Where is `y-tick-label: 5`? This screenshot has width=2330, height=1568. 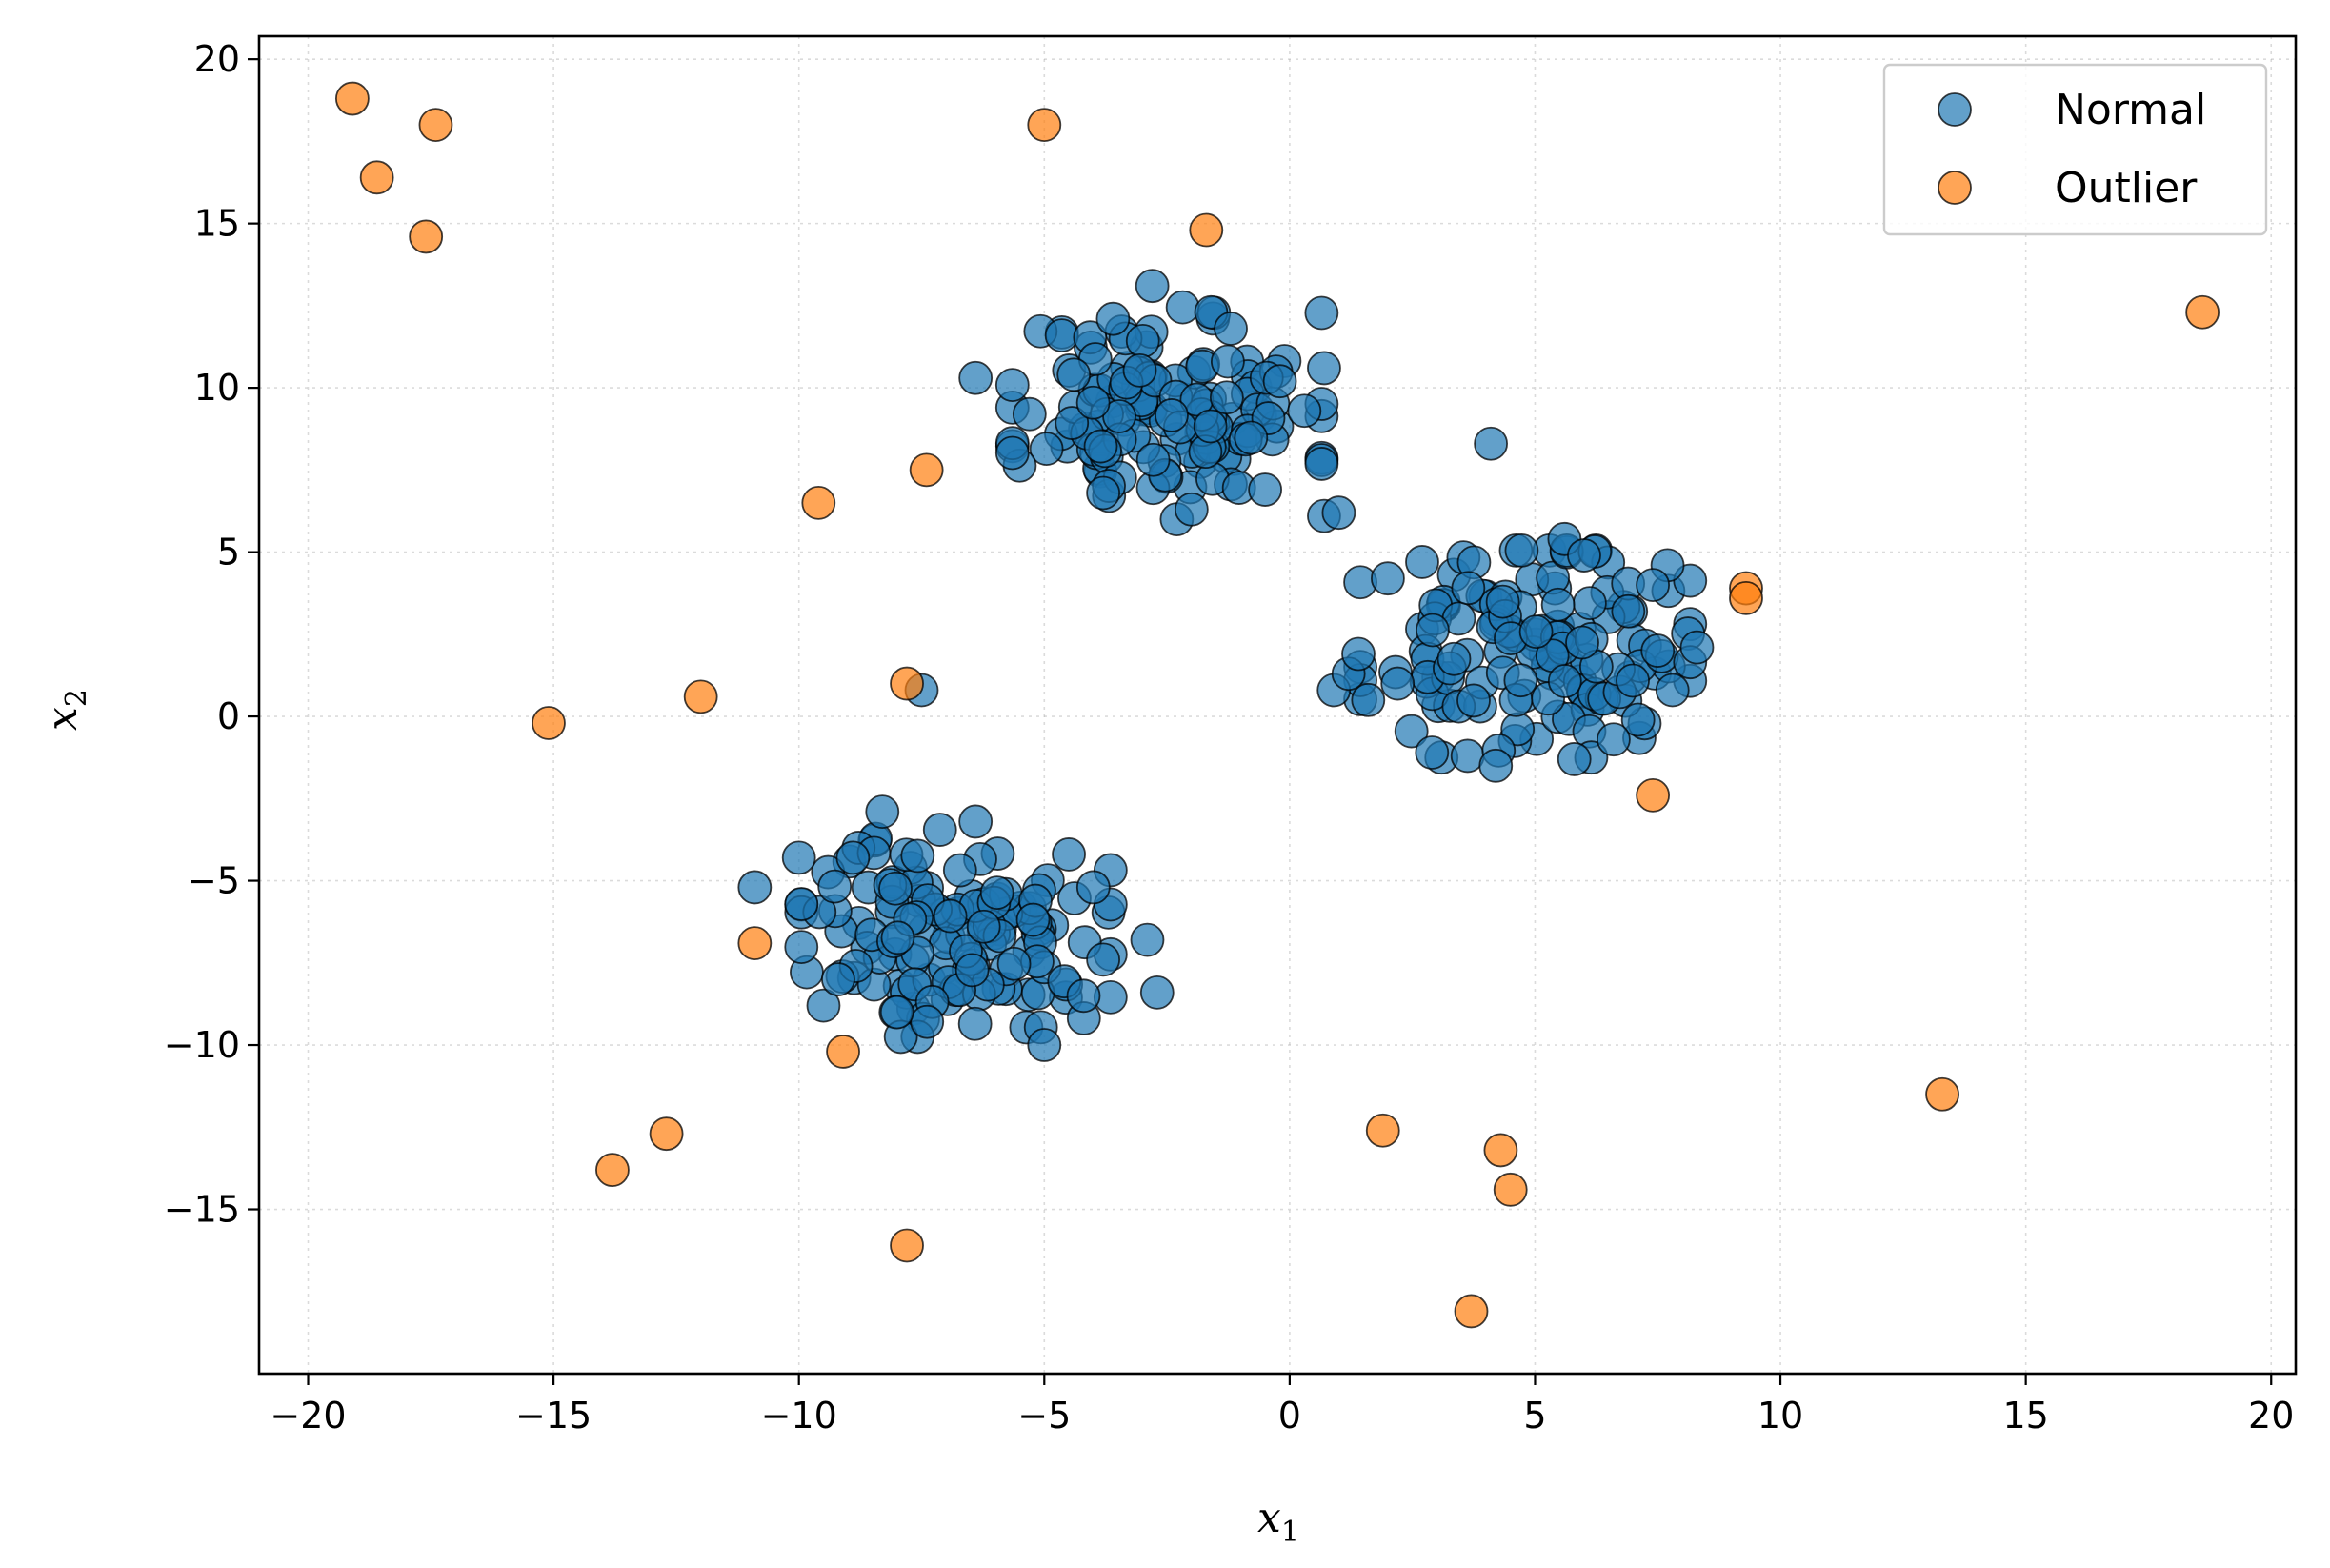 y-tick-label: 5 is located at coordinates (228, 553).